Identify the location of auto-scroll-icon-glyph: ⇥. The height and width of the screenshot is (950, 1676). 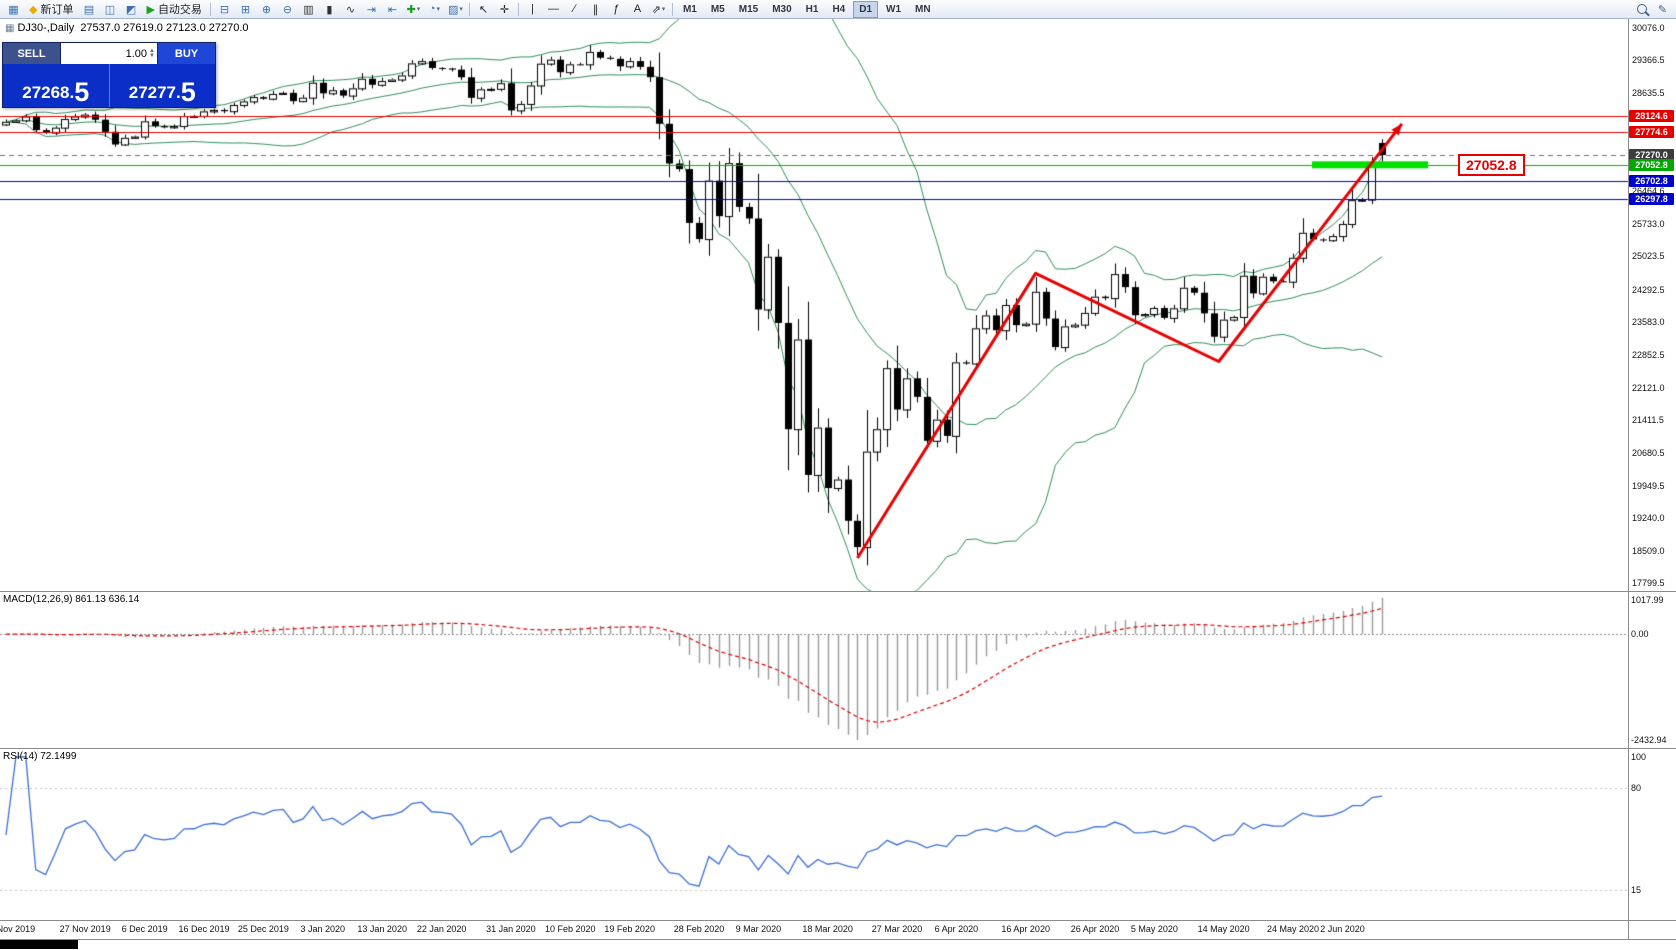
(371, 9).